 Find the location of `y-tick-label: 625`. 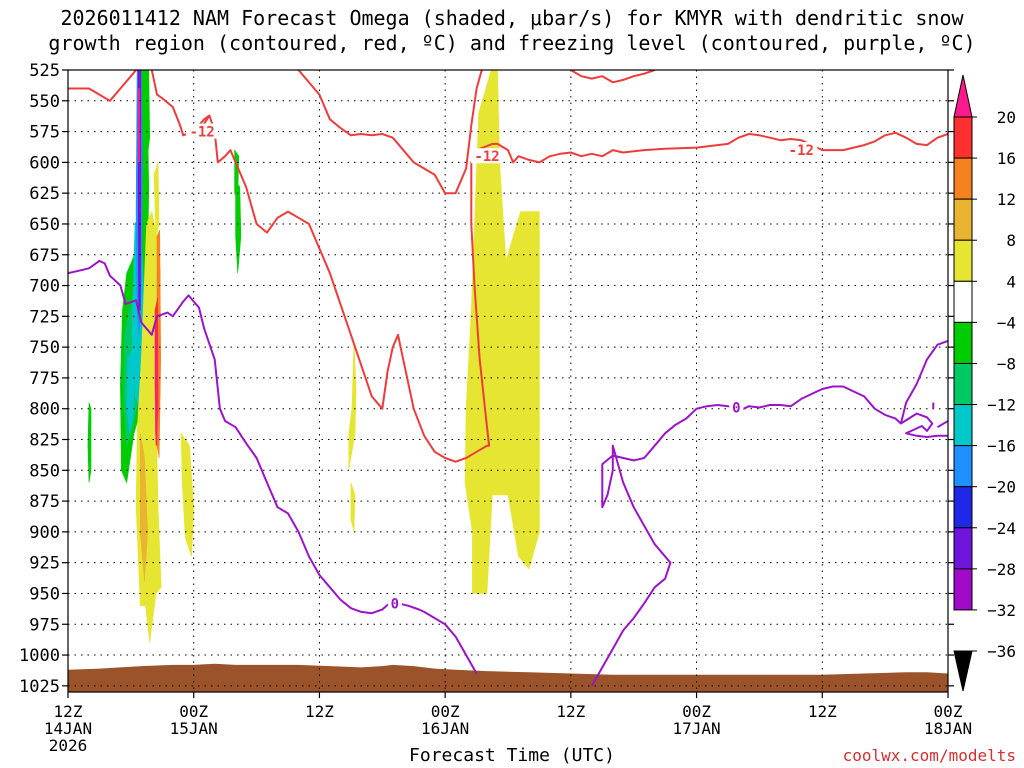

y-tick-label: 625 is located at coordinates (44, 194).